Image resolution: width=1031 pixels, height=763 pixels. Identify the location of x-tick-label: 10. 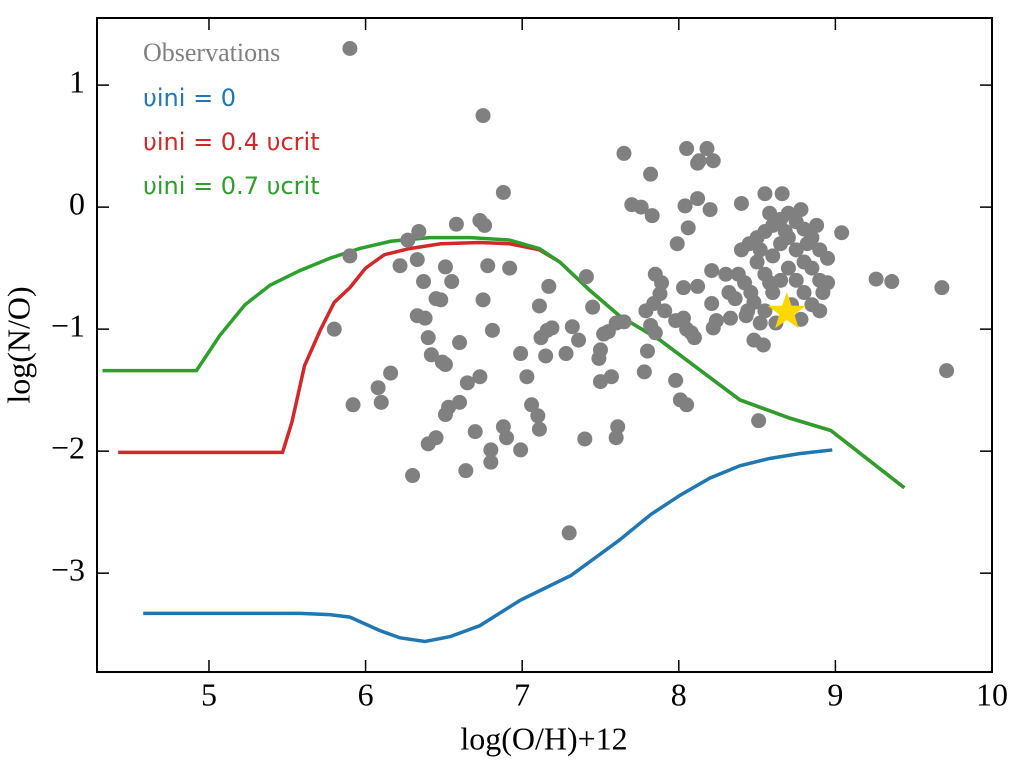
(992, 694).